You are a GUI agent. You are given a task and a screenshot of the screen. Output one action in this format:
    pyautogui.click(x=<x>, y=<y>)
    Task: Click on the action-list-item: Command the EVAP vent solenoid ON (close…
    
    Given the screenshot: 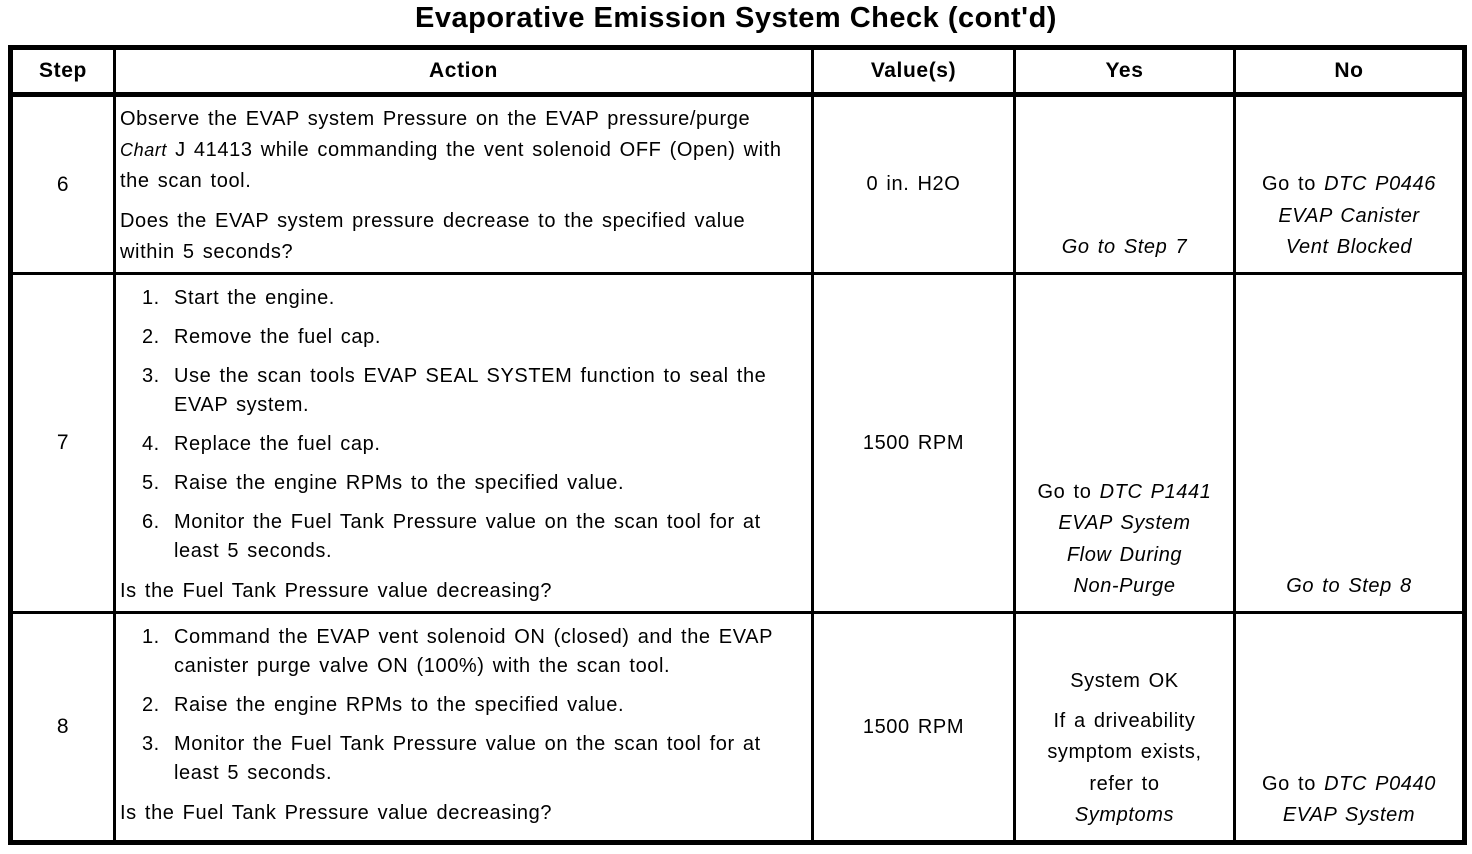 What is the action you would take?
    pyautogui.click(x=484, y=652)
    